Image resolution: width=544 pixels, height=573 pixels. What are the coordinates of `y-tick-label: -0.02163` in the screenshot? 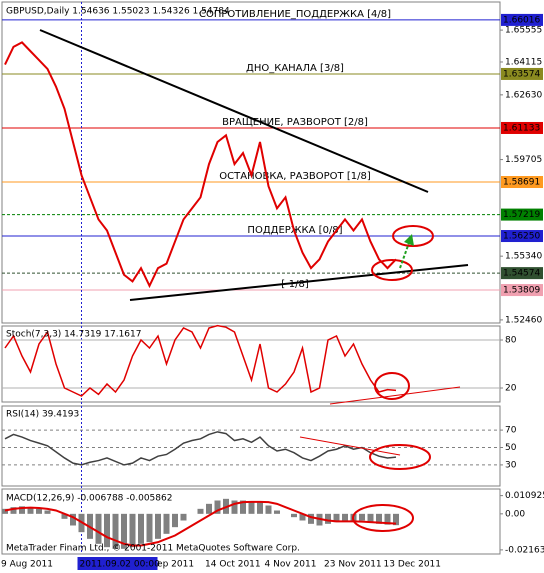 It's located at (524, 550).